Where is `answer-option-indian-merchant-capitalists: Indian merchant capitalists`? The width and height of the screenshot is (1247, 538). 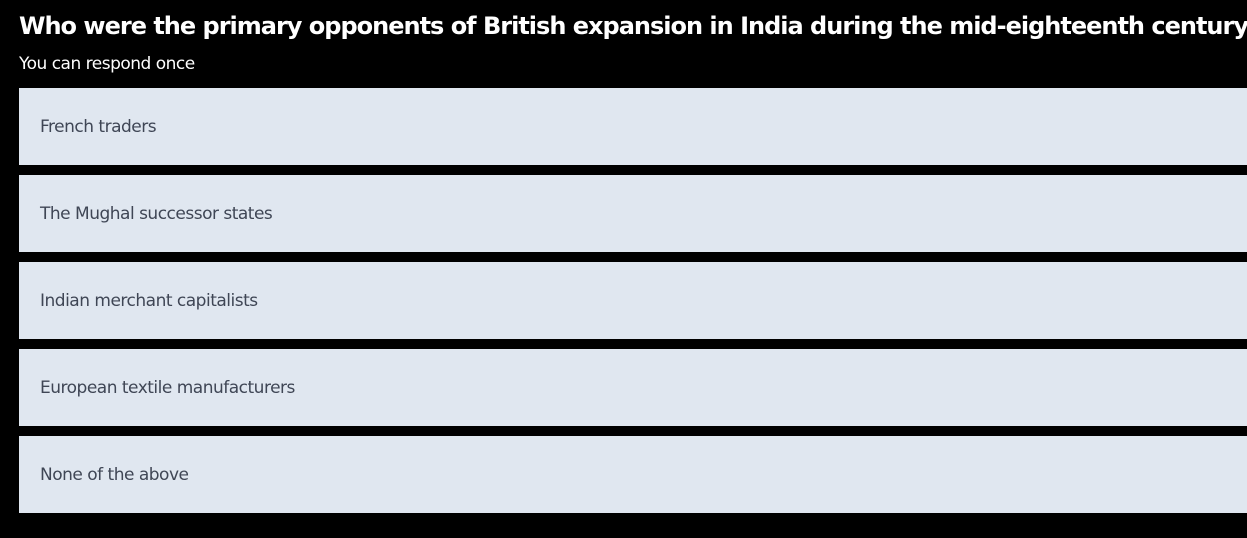
answer-option-indian-merchant-capitalists: Indian merchant capitalists is located at coordinates (633, 300).